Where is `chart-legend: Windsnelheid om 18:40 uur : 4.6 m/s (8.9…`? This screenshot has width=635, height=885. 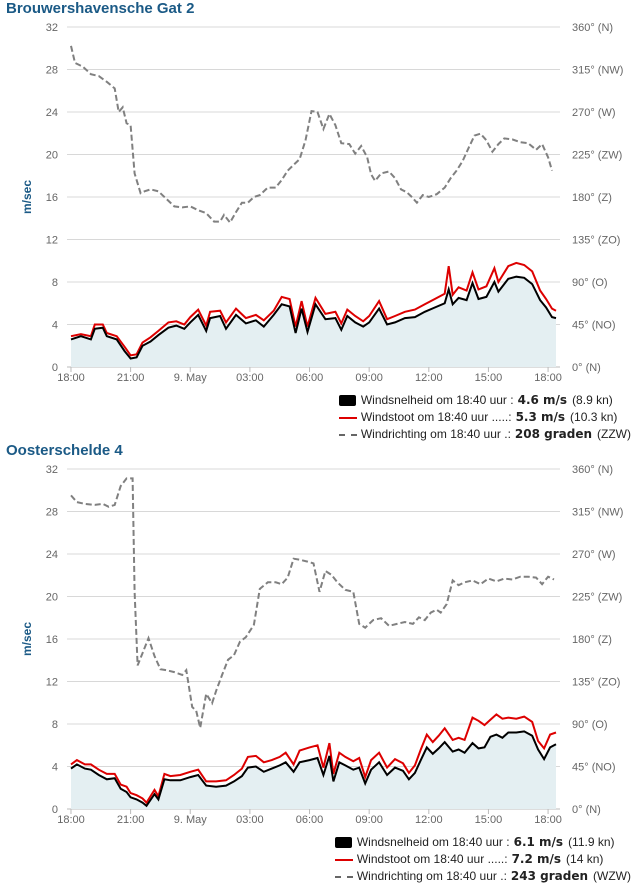 chart-legend: Windsnelheid om 18:40 uur : 4.6 m/s (8.9… is located at coordinates (484, 417).